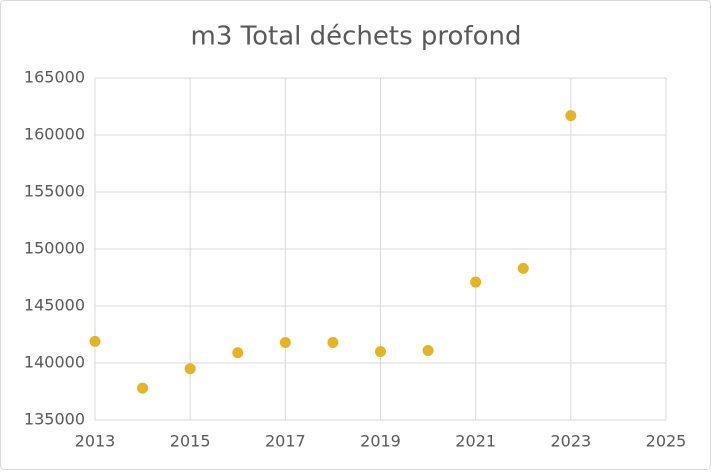  I want to click on y-tick-label: 140000, so click(54, 362).